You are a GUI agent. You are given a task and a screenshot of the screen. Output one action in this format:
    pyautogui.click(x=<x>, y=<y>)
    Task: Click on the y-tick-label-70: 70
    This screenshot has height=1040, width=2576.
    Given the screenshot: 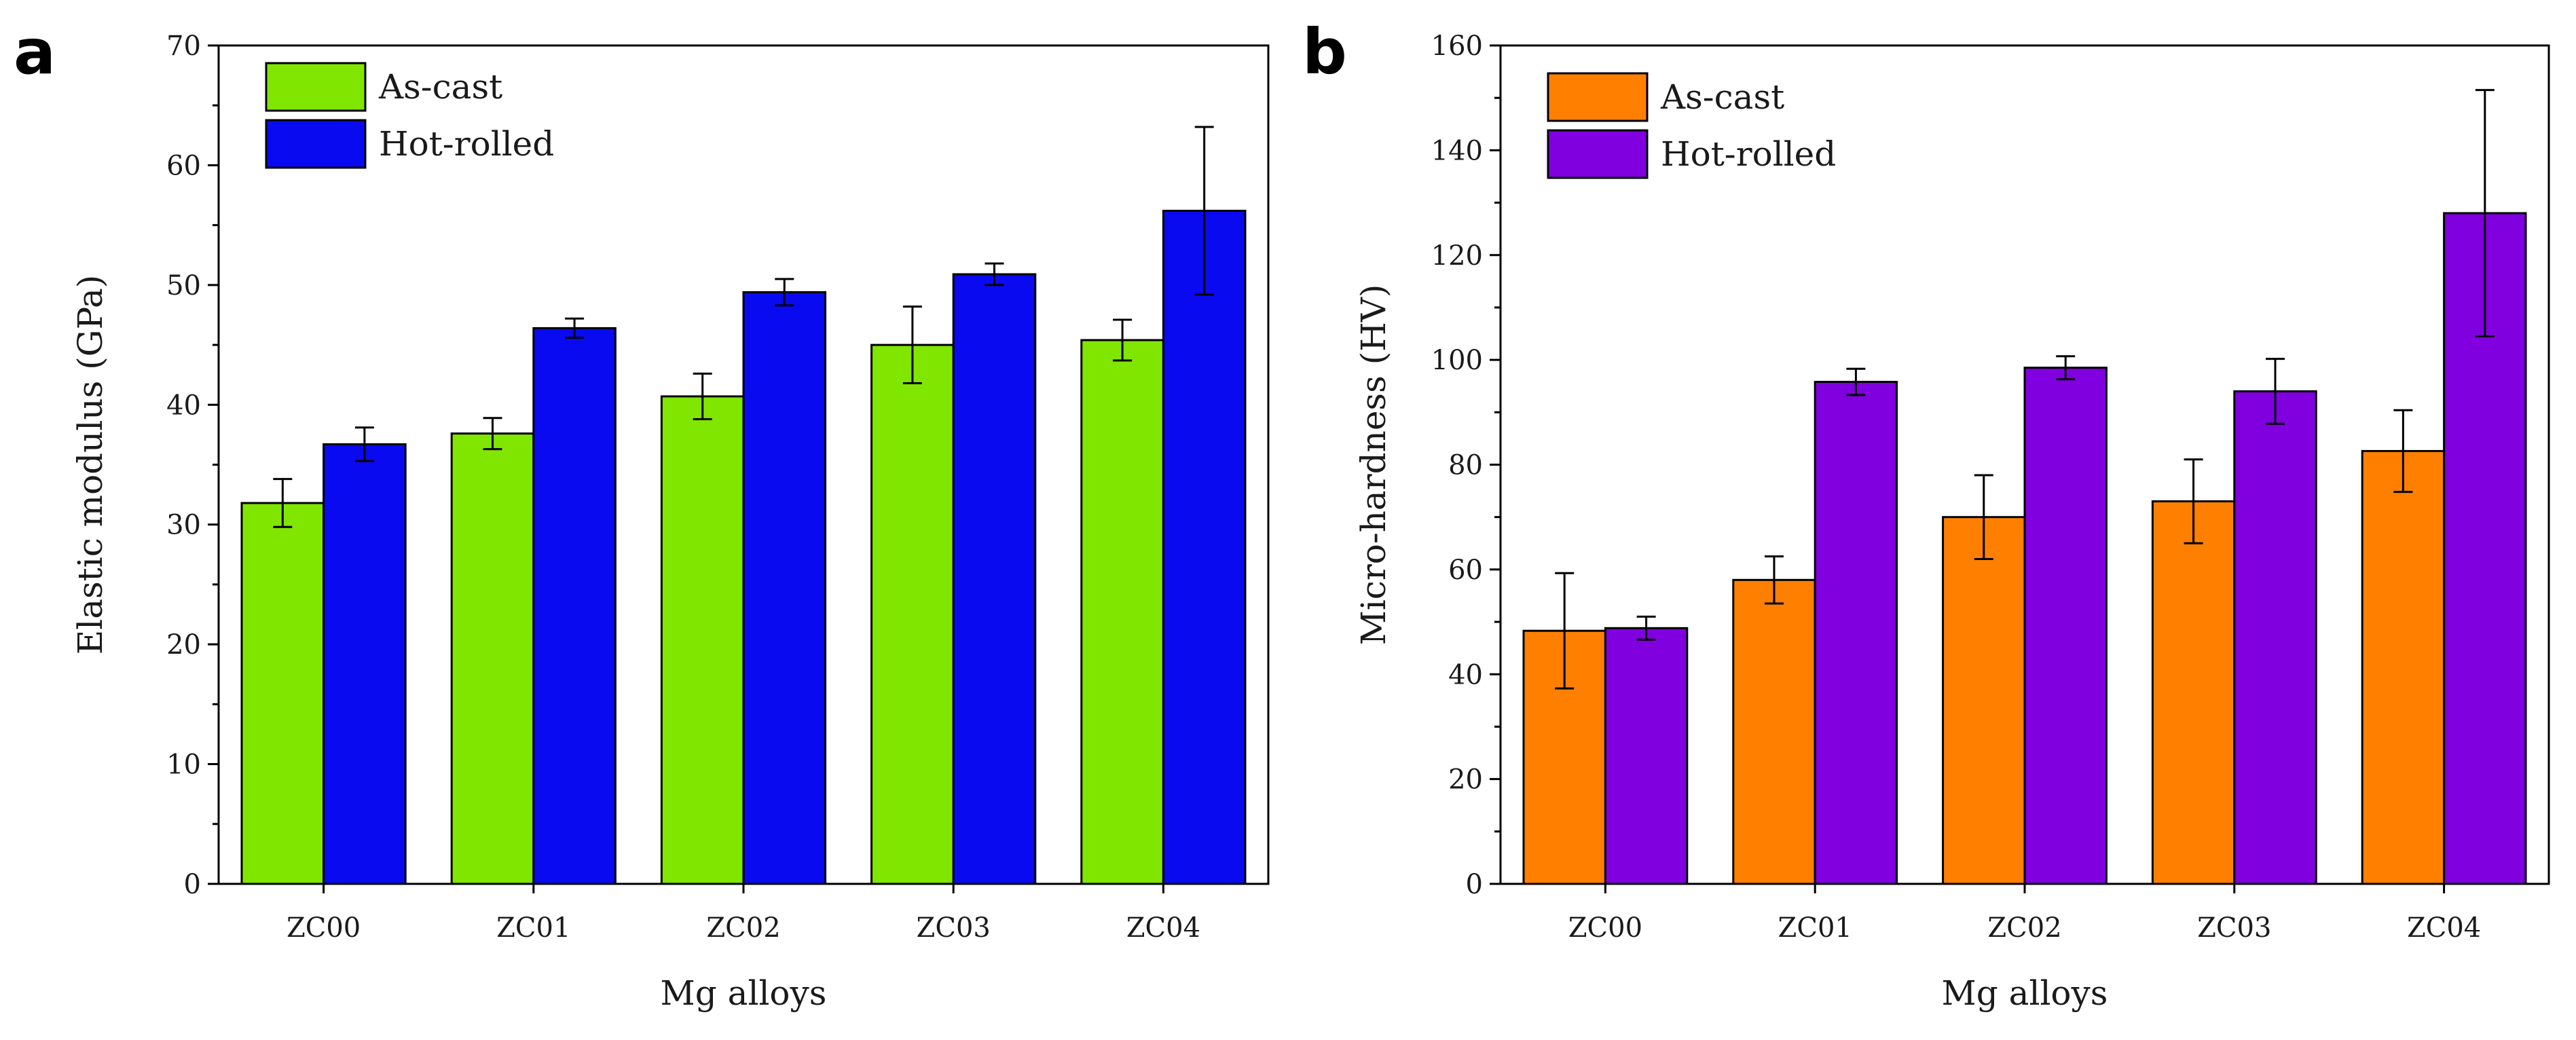 What is the action you would take?
    pyautogui.click(x=183, y=46)
    